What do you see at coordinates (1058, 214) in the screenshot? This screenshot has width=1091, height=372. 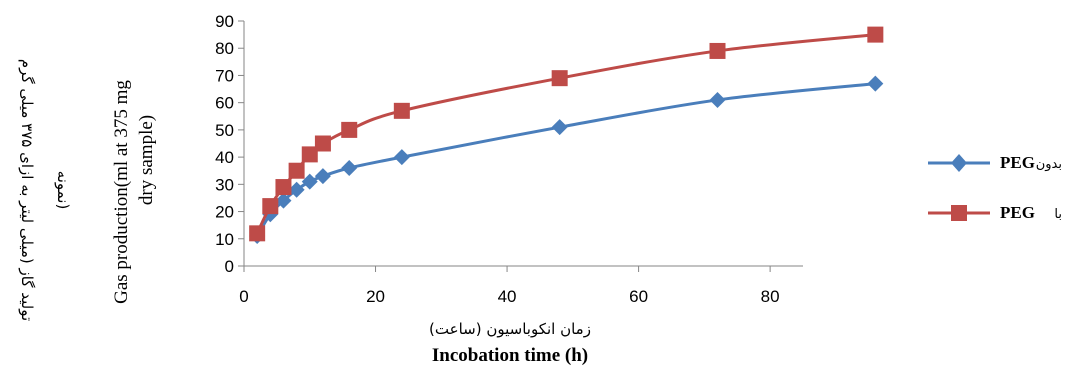 I see `legend-label-with-peg-prefix: با` at bounding box center [1058, 214].